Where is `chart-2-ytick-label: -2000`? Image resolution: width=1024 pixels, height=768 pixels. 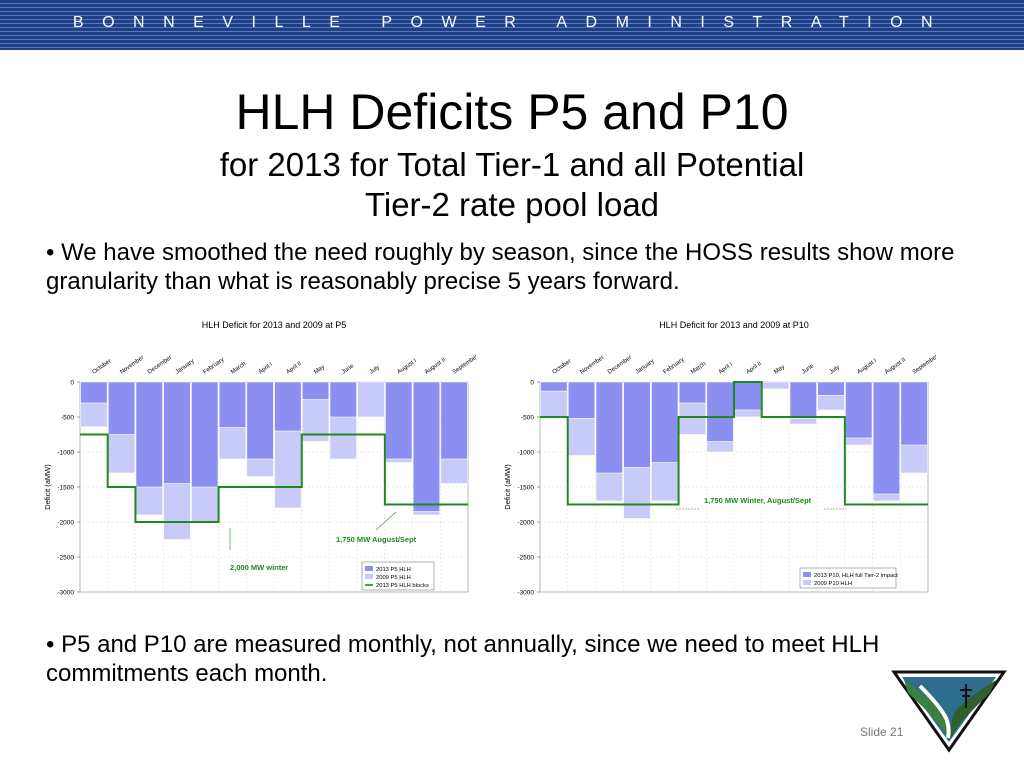
chart-2-ytick-label: -2000 is located at coordinates (525, 523).